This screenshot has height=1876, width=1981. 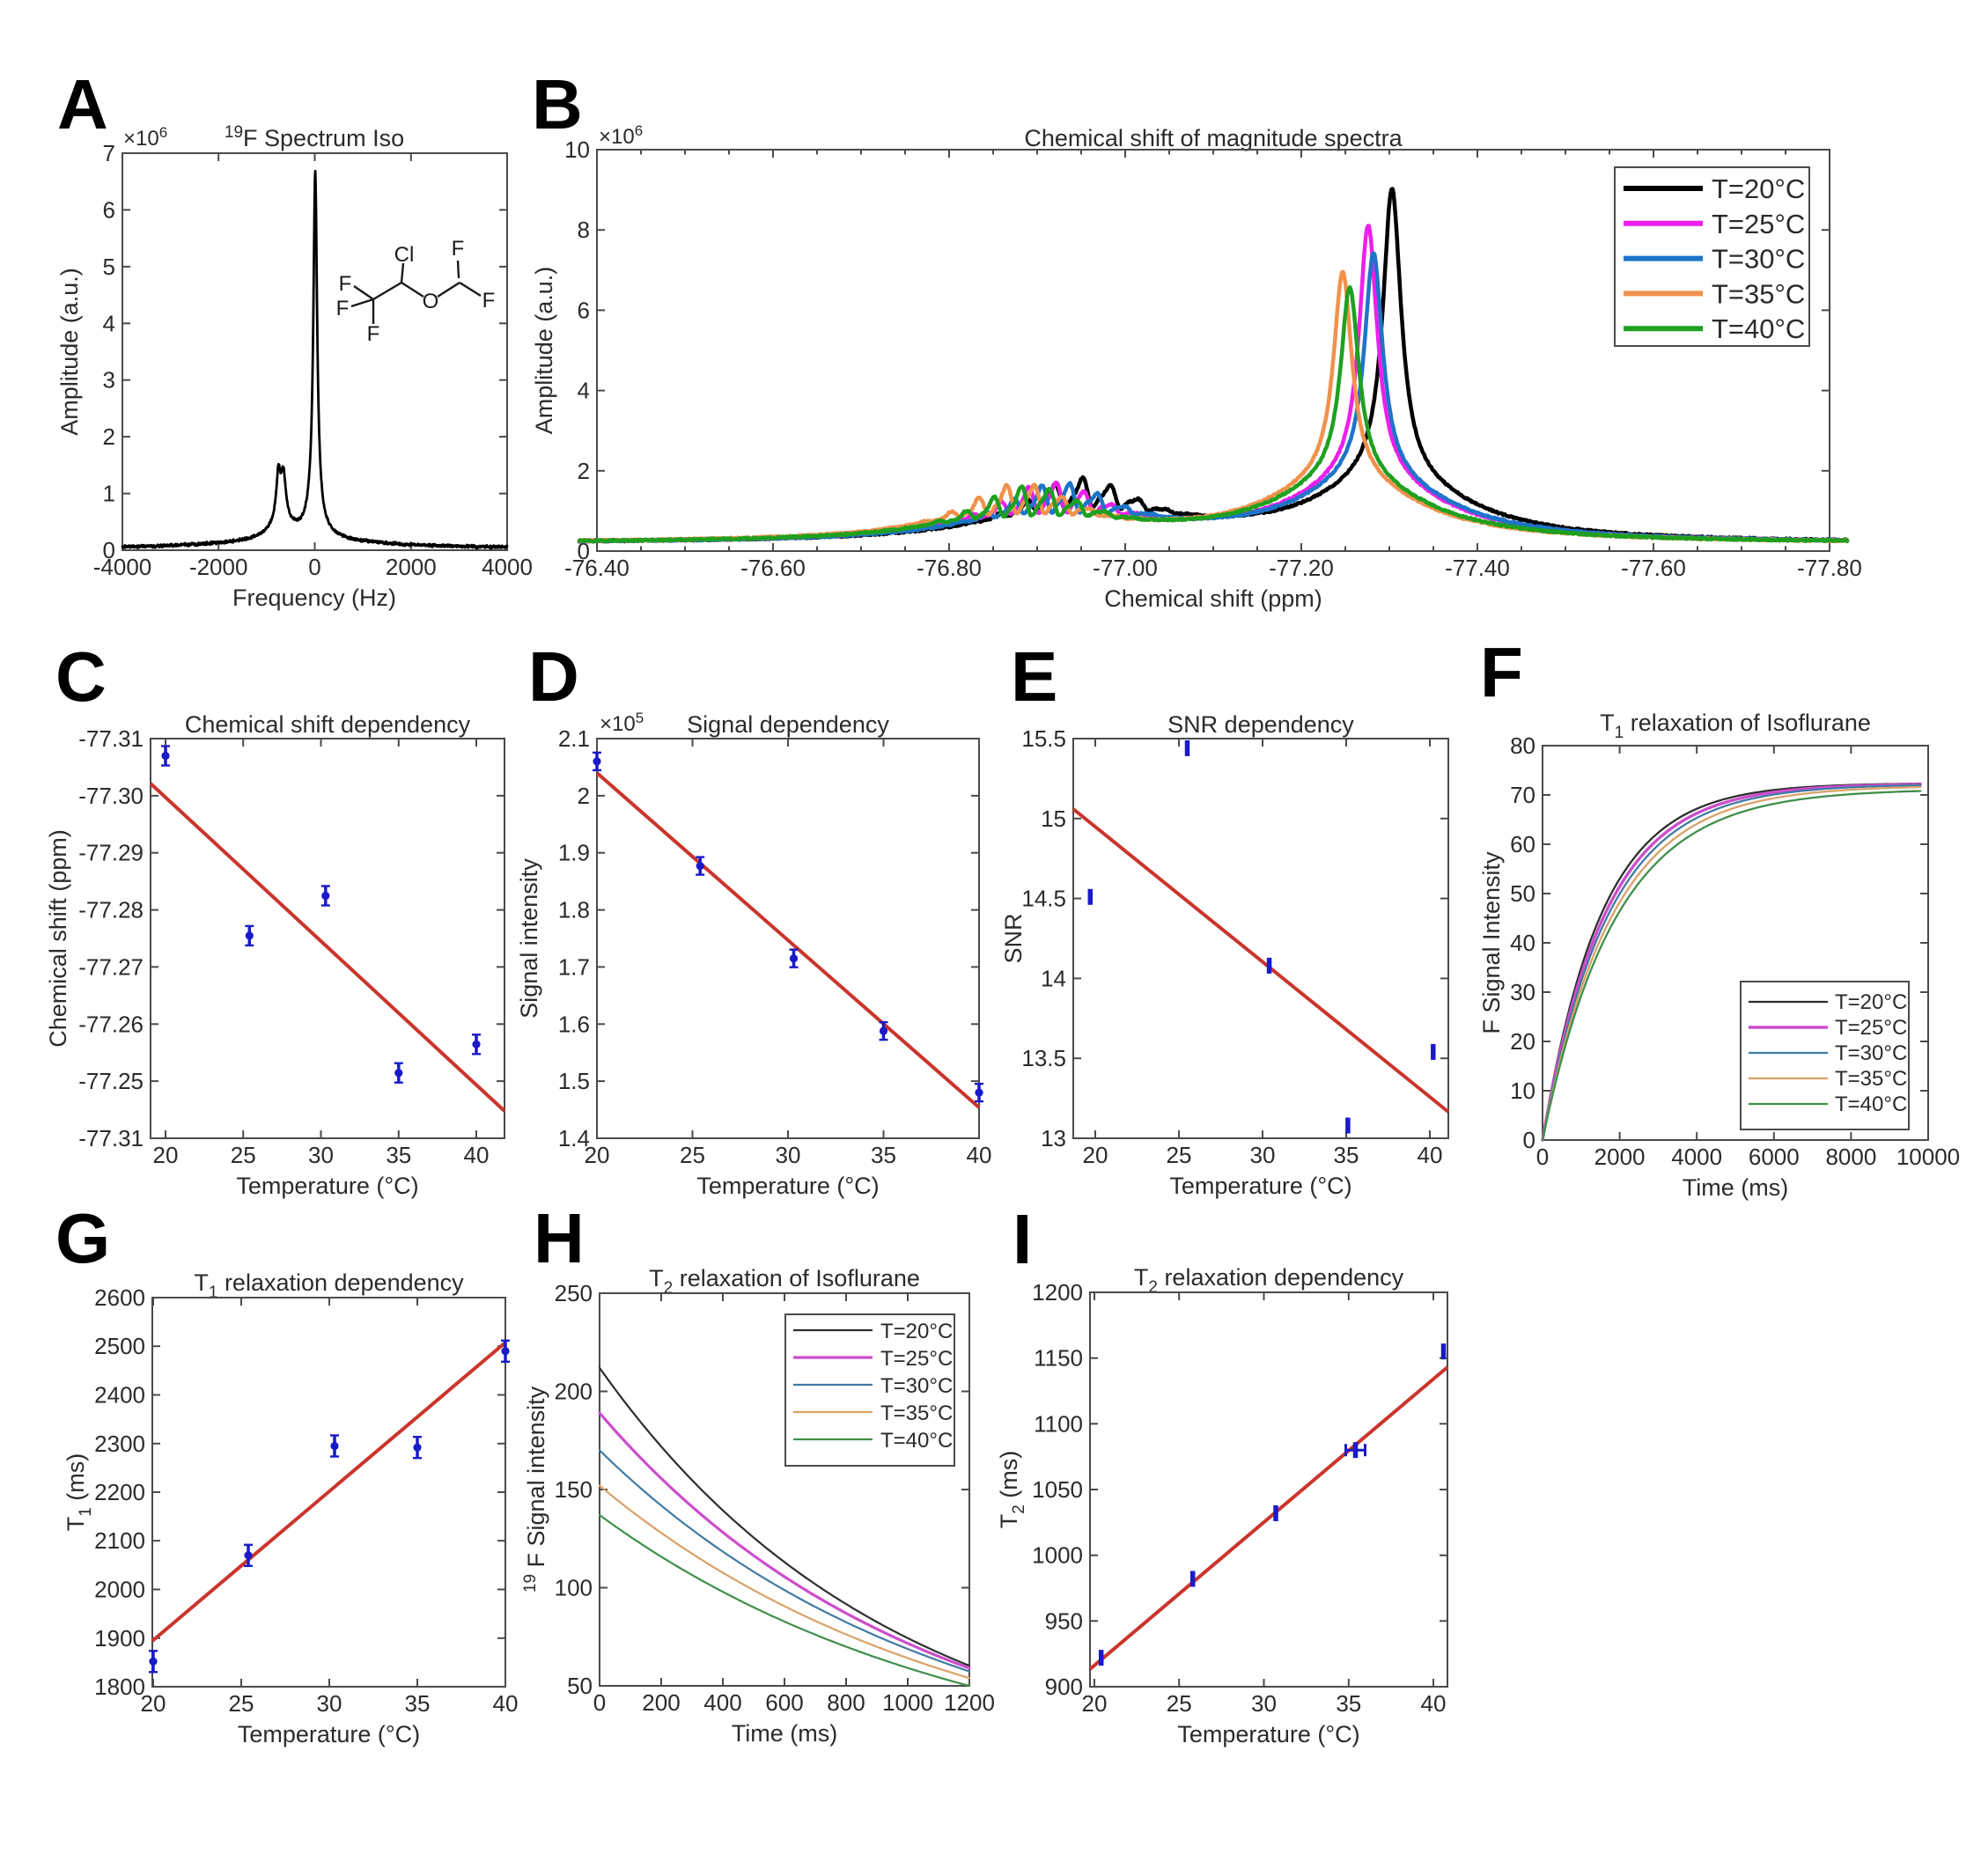 I want to click on svg-text: Frequency (Hz), so click(x=314, y=598).